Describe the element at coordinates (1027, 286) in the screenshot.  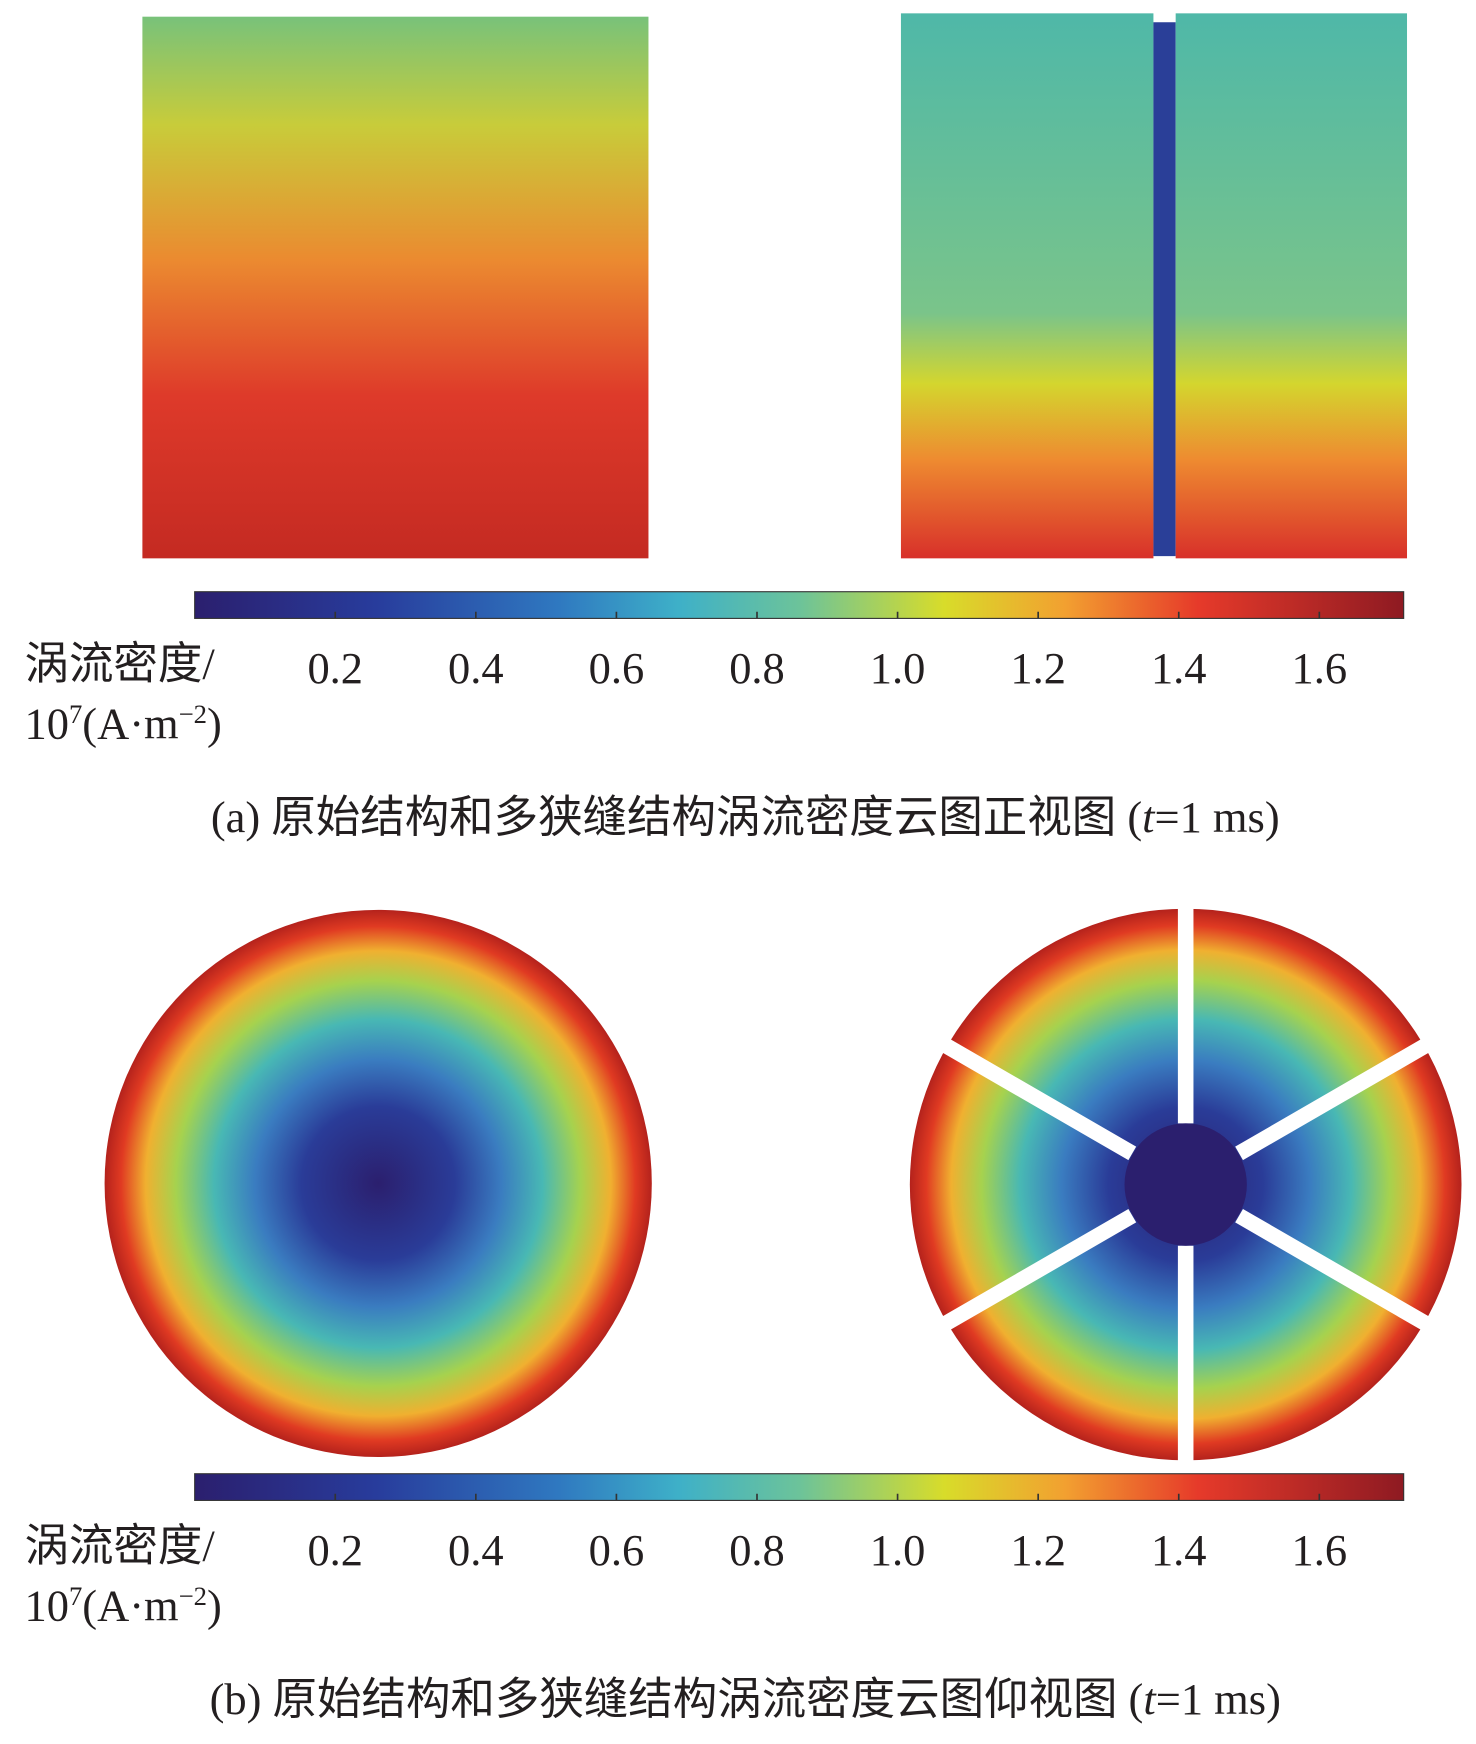
I see `cylinder-slit-left` at that location.